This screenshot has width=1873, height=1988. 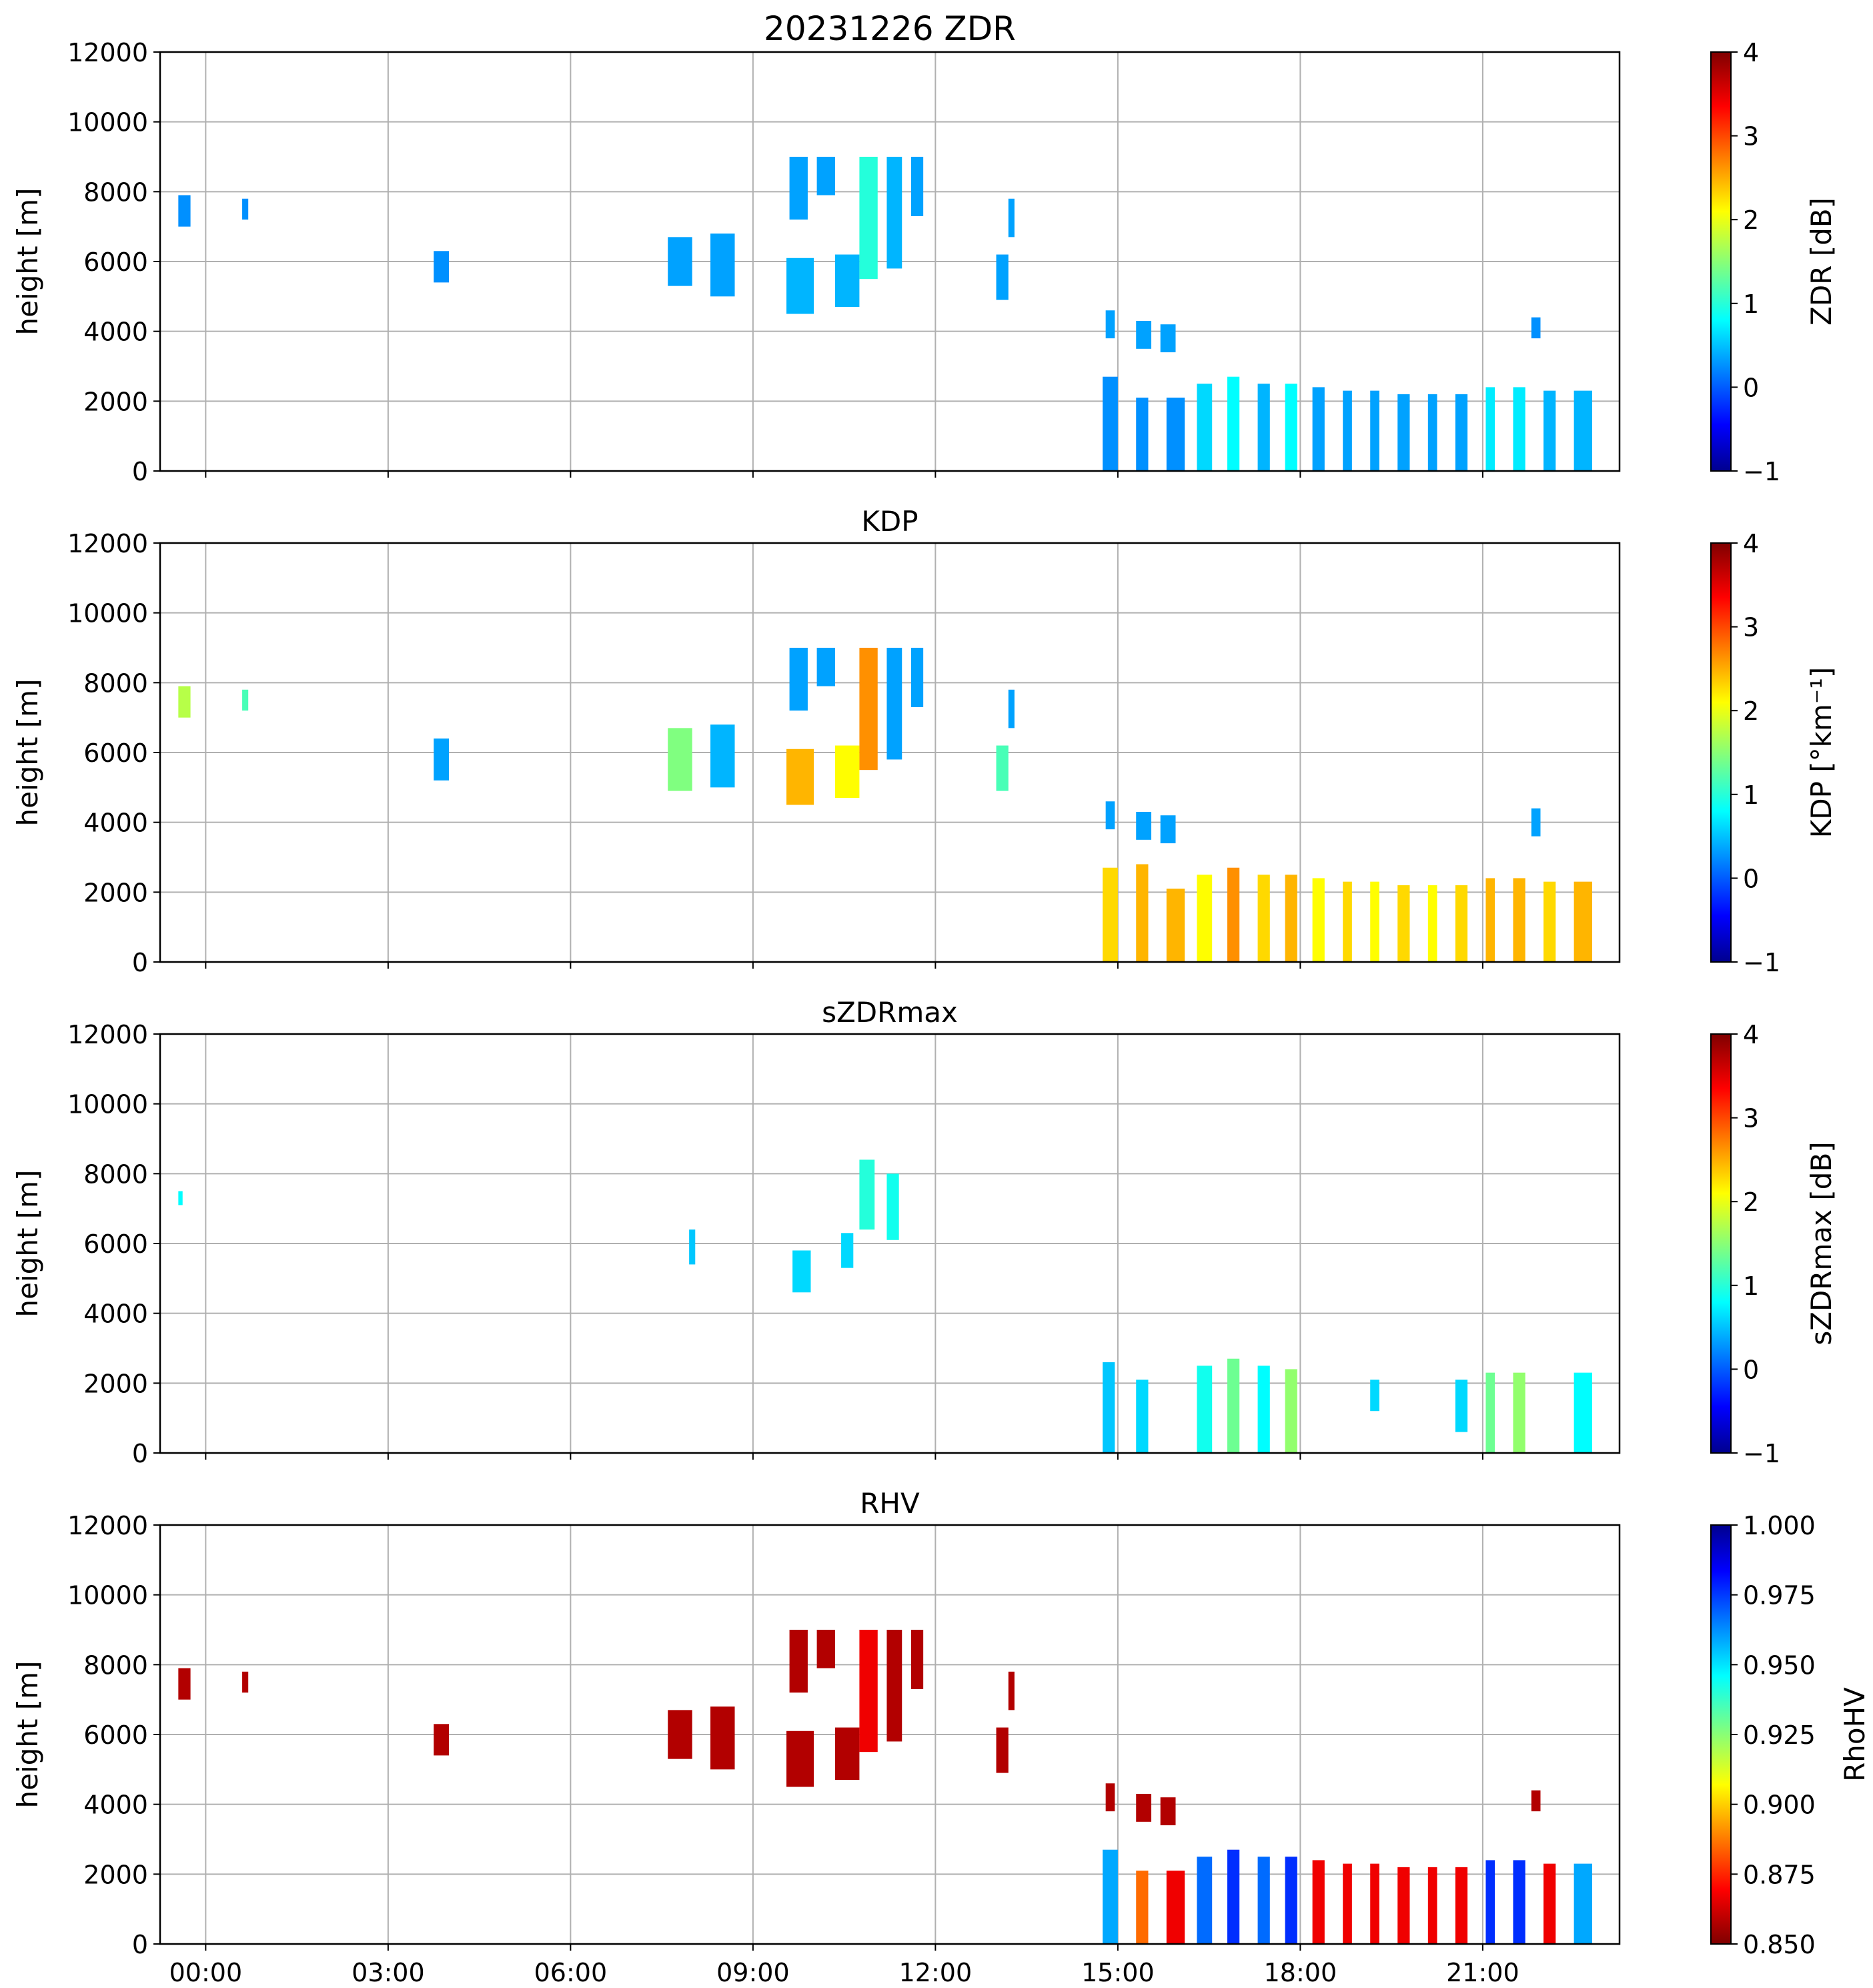 What do you see at coordinates (1779, 1525) in the screenshot?
I see `colorbar-tick-label: 1.000` at bounding box center [1779, 1525].